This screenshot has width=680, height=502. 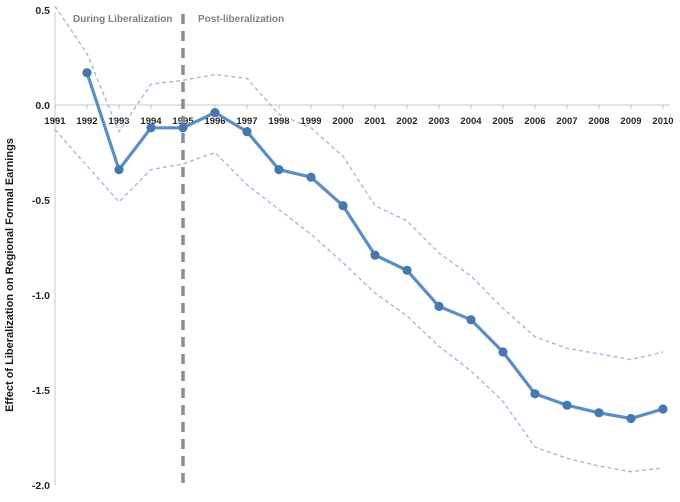 What do you see at coordinates (247, 132) in the screenshot?
I see `data-point-1997` at bounding box center [247, 132].